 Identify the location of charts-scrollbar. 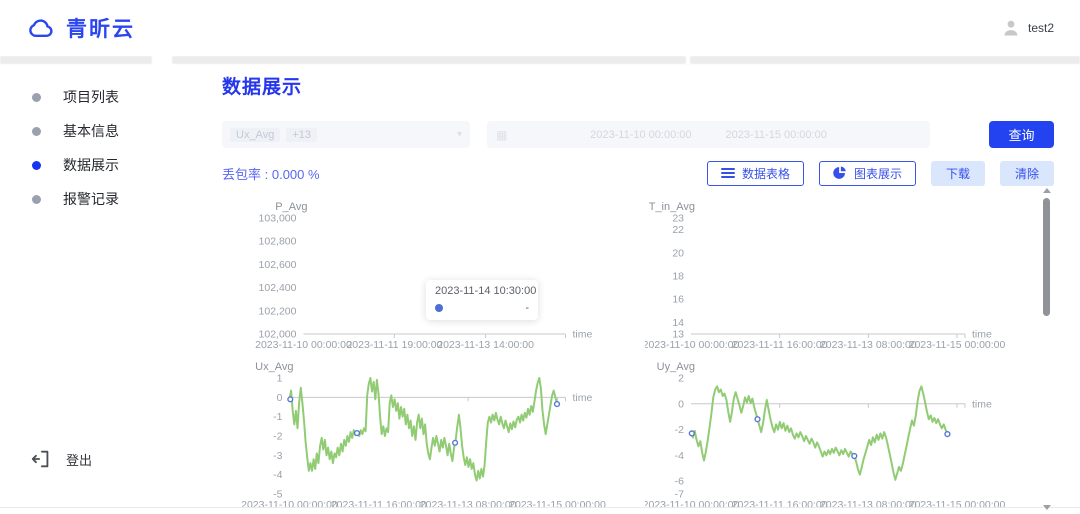
(1047, 349).